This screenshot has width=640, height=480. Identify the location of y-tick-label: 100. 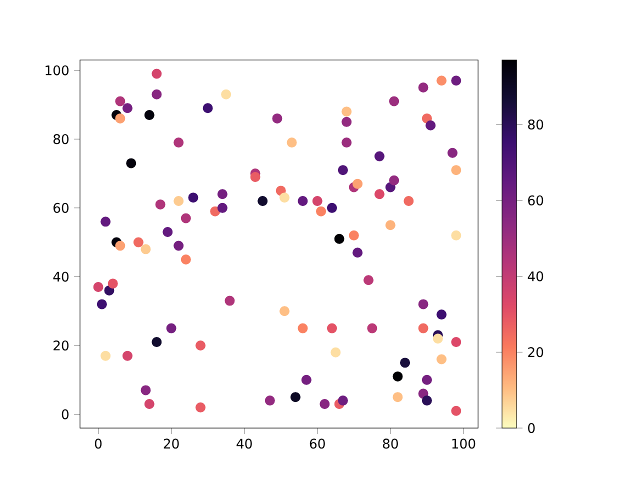
(57, 70).